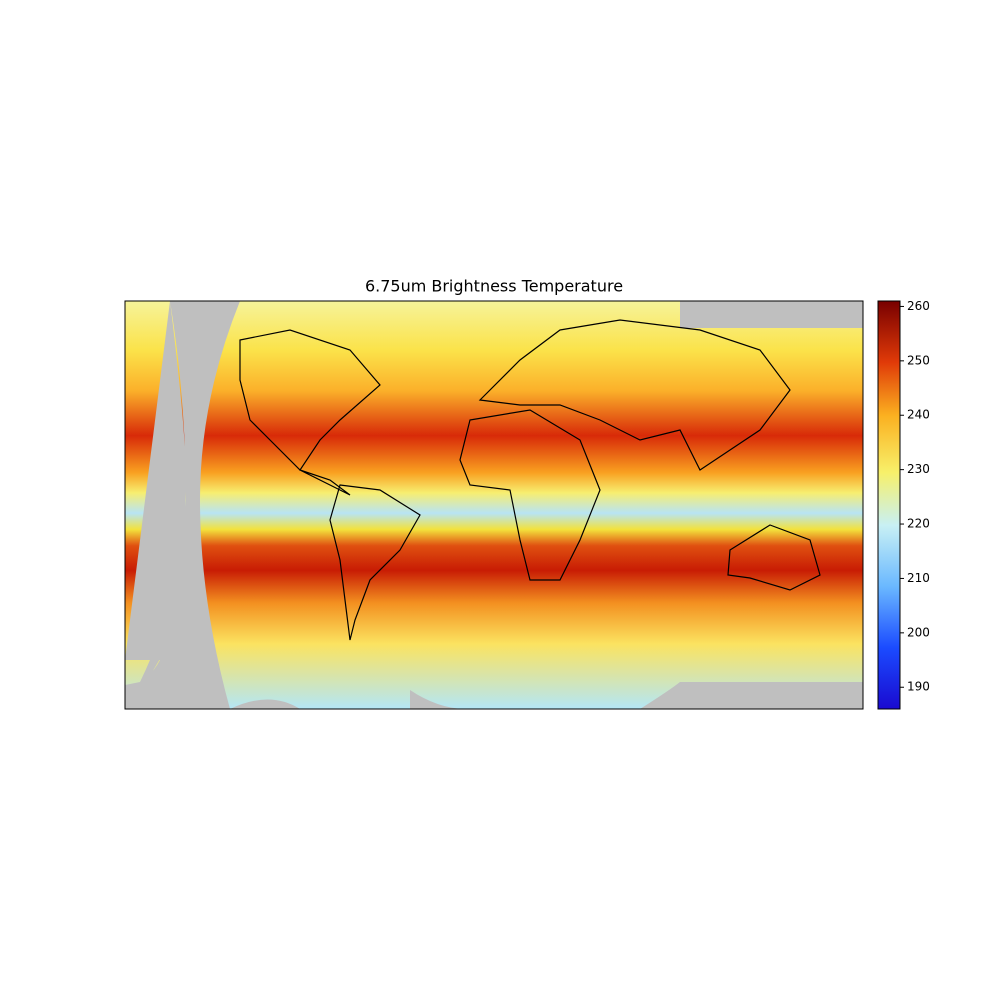  What do you see at coordinates (918, 578) in the screenshot?
I see `colorbar-tick-label: 210` at bounding box center [918, 578].